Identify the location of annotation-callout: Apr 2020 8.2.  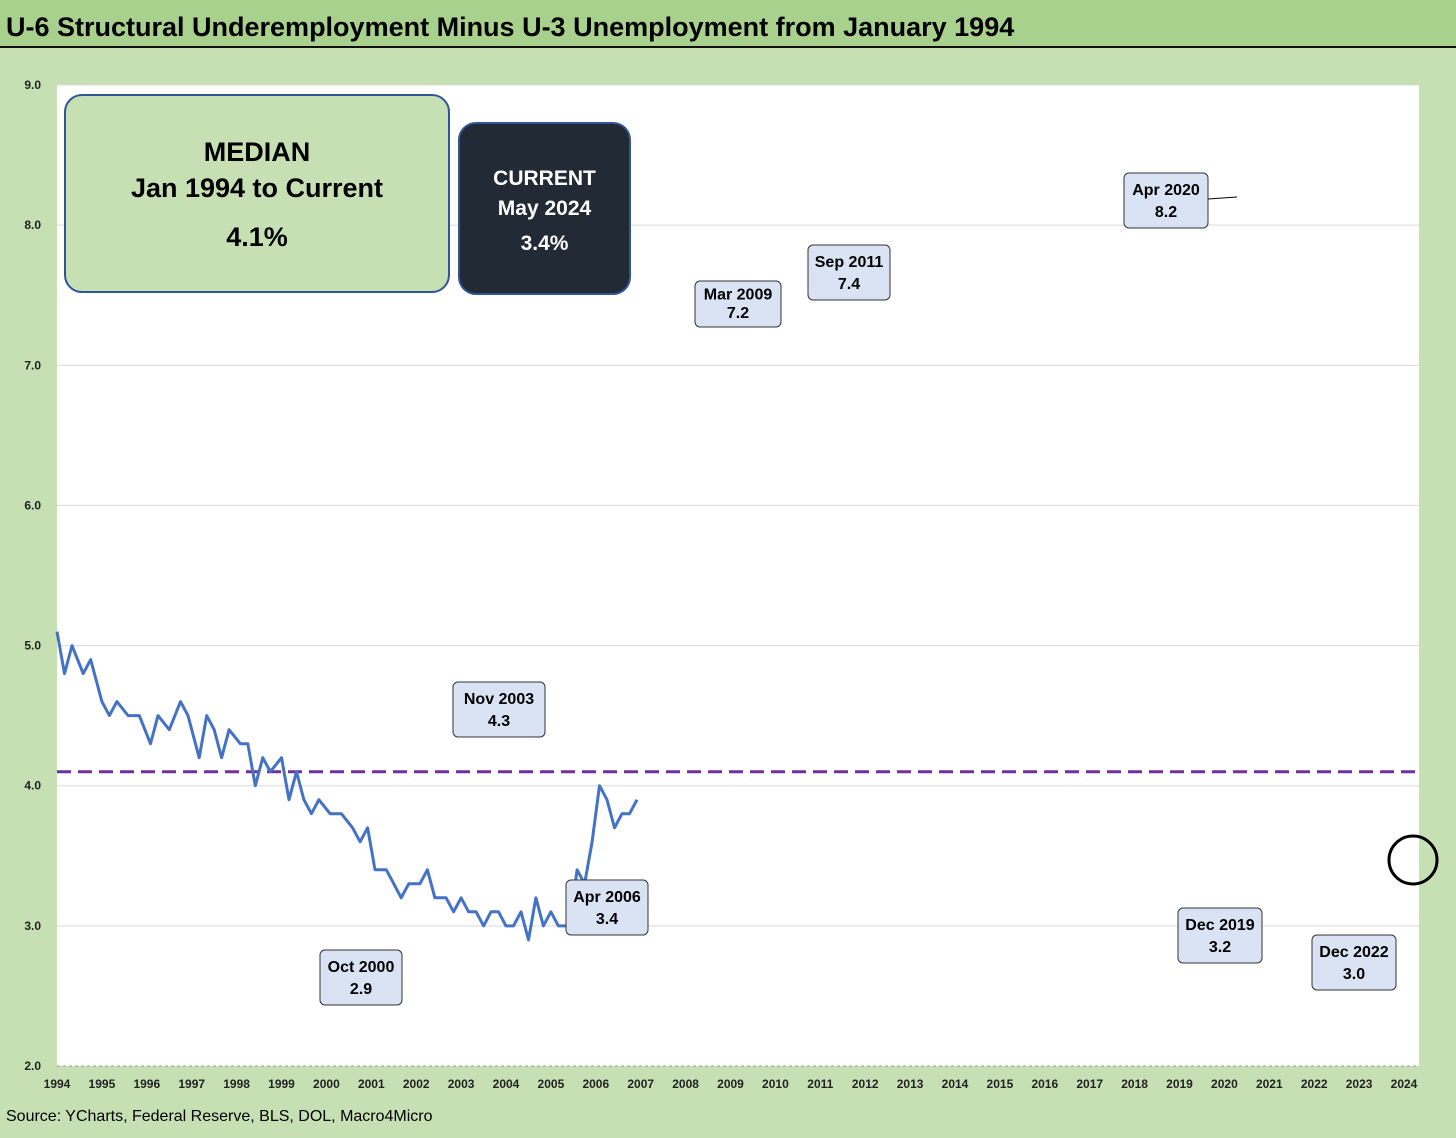
(1166, 200).